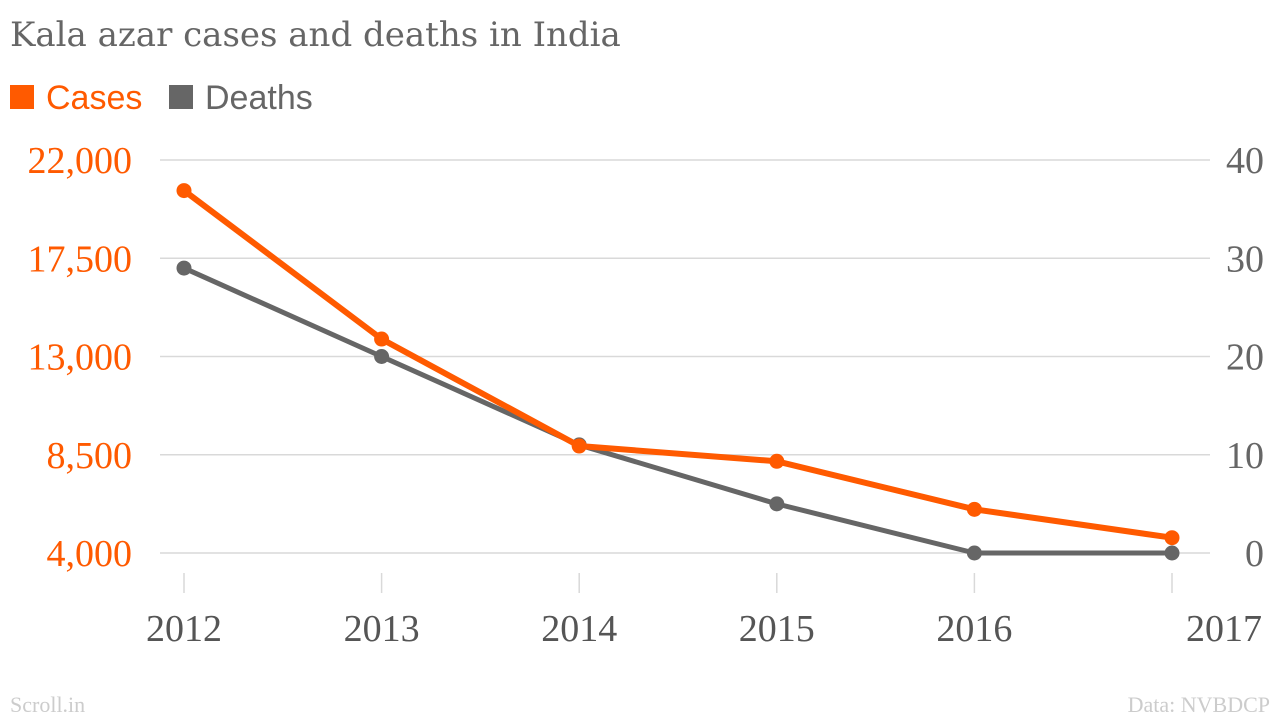  I want to click on left-tick-label: 8,500, so click(90, 456).